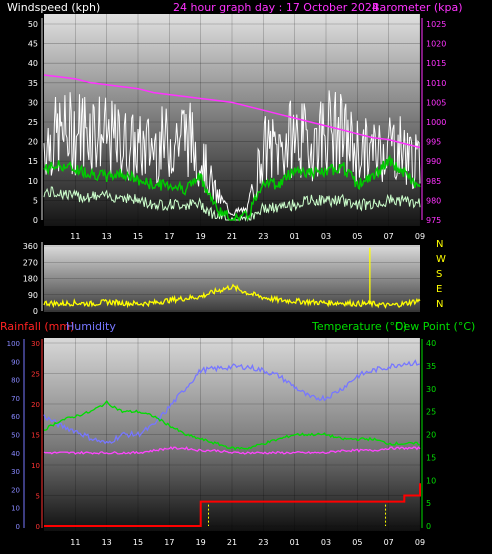 The image size is (492, 554). I want to click on humidity-tick-label: 100, so click(13, 344).